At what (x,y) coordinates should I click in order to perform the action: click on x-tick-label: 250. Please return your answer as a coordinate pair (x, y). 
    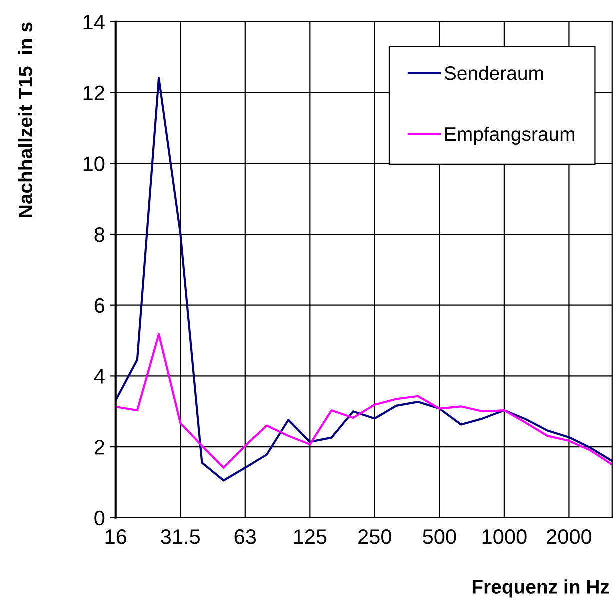
    Looking at the image, I should click on (375, 537).